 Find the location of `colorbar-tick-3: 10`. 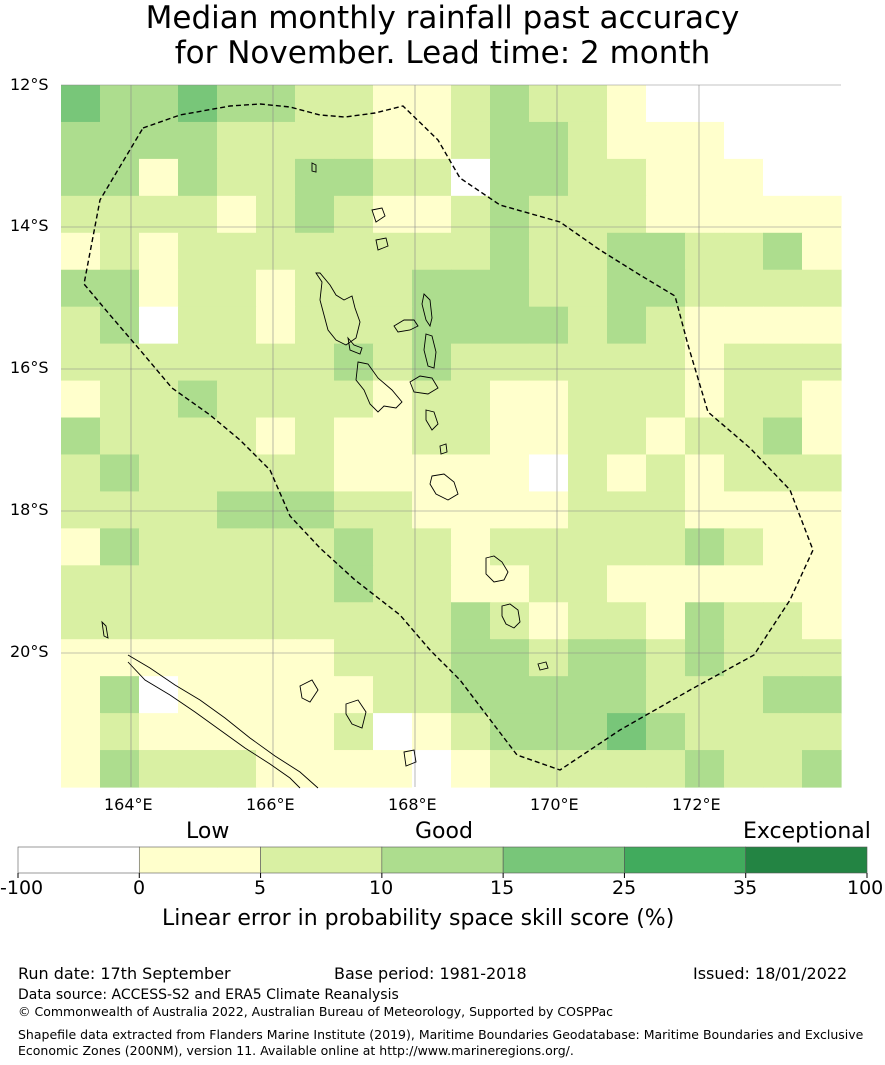

colorbar-tick-3: 10 is located at coordinates (381, 888).